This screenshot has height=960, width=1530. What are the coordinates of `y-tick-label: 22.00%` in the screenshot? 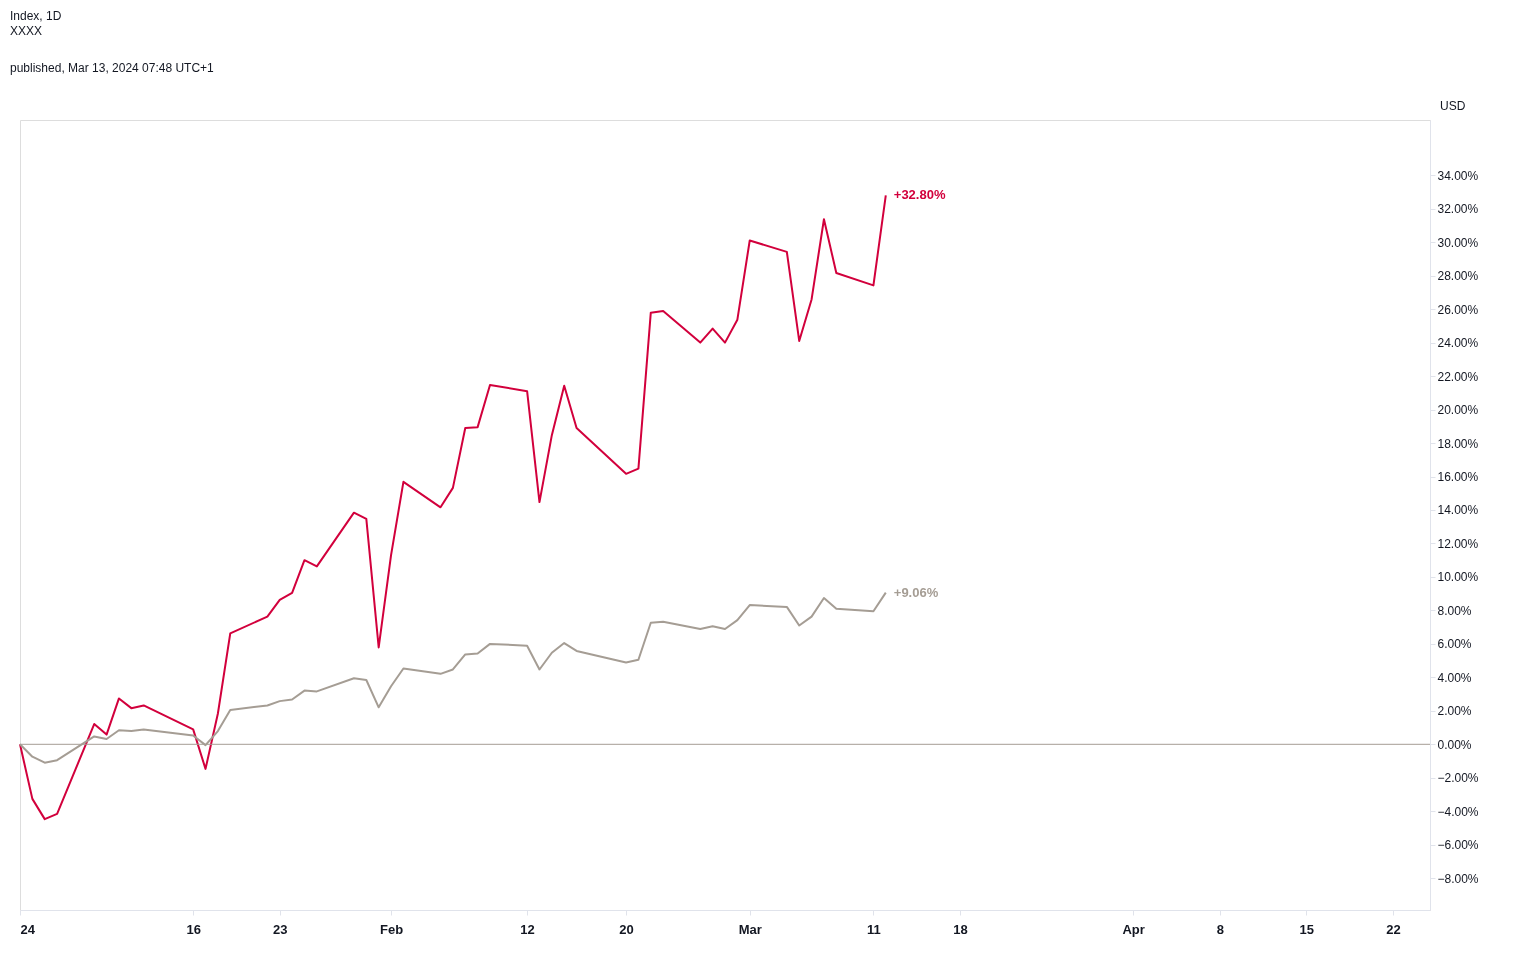 It's located at (1458, 376).